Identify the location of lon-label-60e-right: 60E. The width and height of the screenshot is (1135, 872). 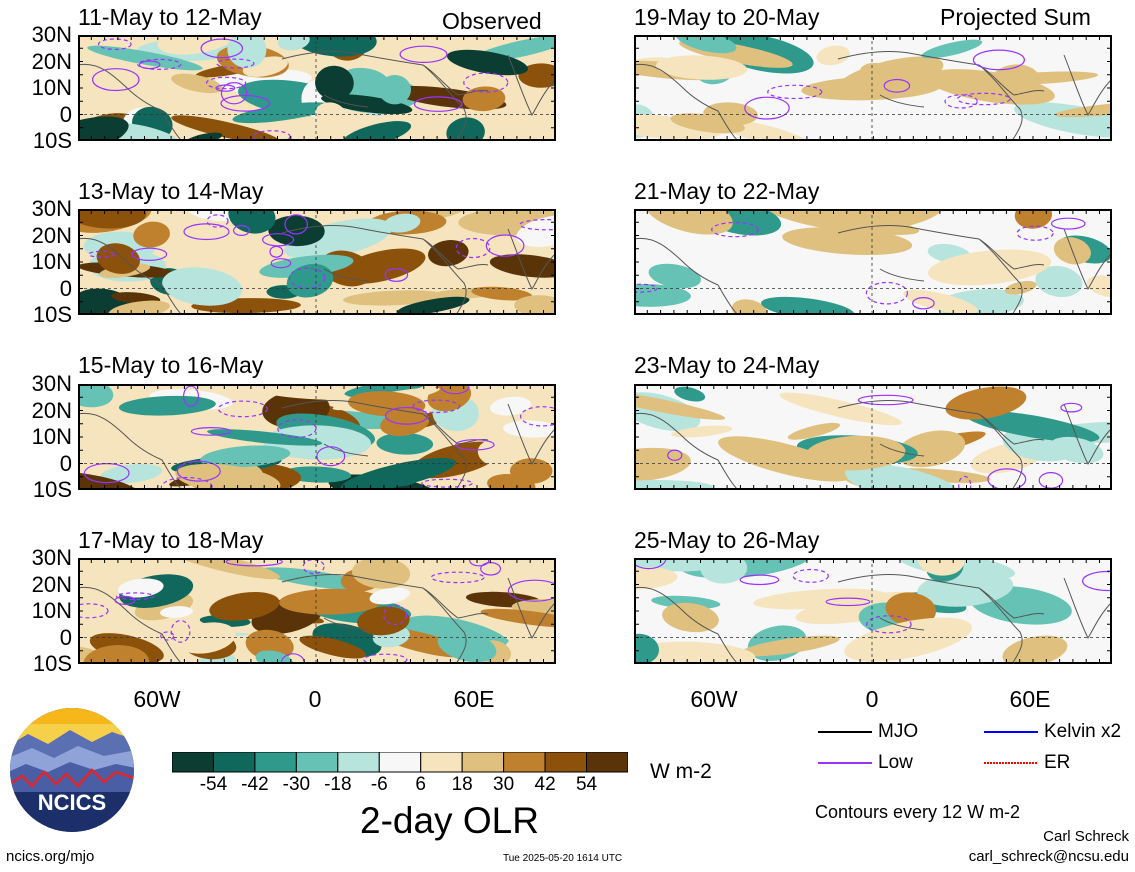
(1030, 699).